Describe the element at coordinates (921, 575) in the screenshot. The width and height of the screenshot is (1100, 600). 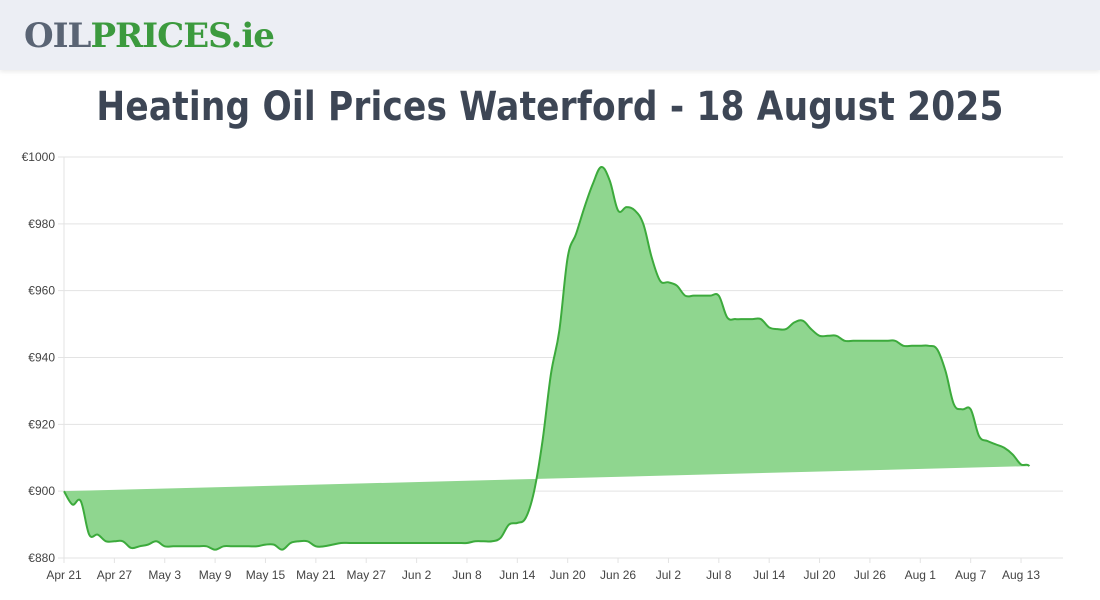
I see `x-tick-label: Aug 1` at that location.